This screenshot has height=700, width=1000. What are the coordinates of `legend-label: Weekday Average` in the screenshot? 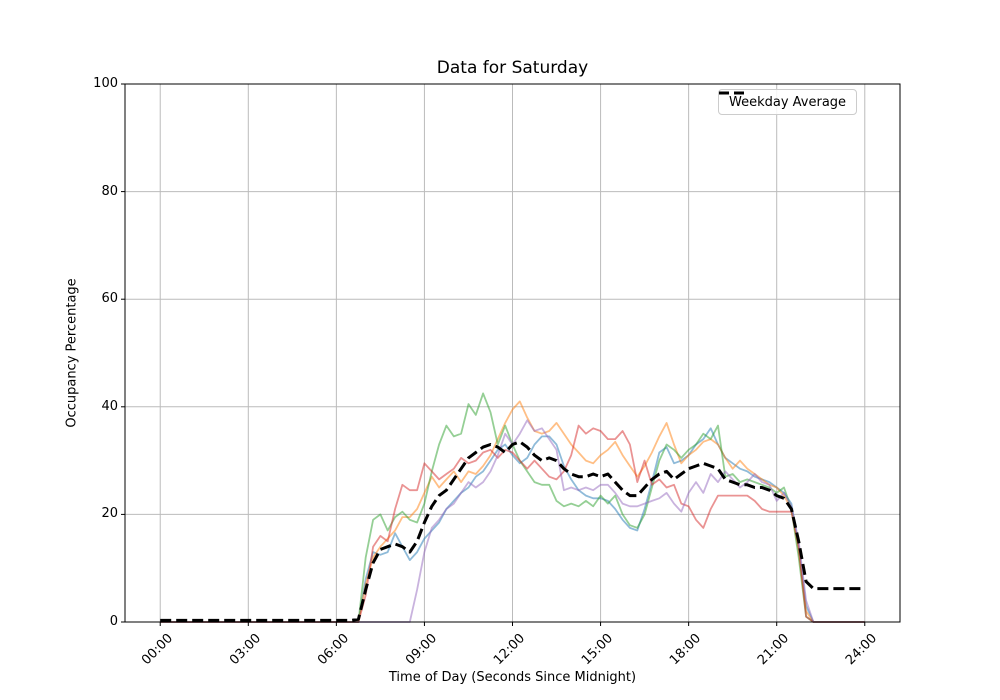 It's located at (788, 102).